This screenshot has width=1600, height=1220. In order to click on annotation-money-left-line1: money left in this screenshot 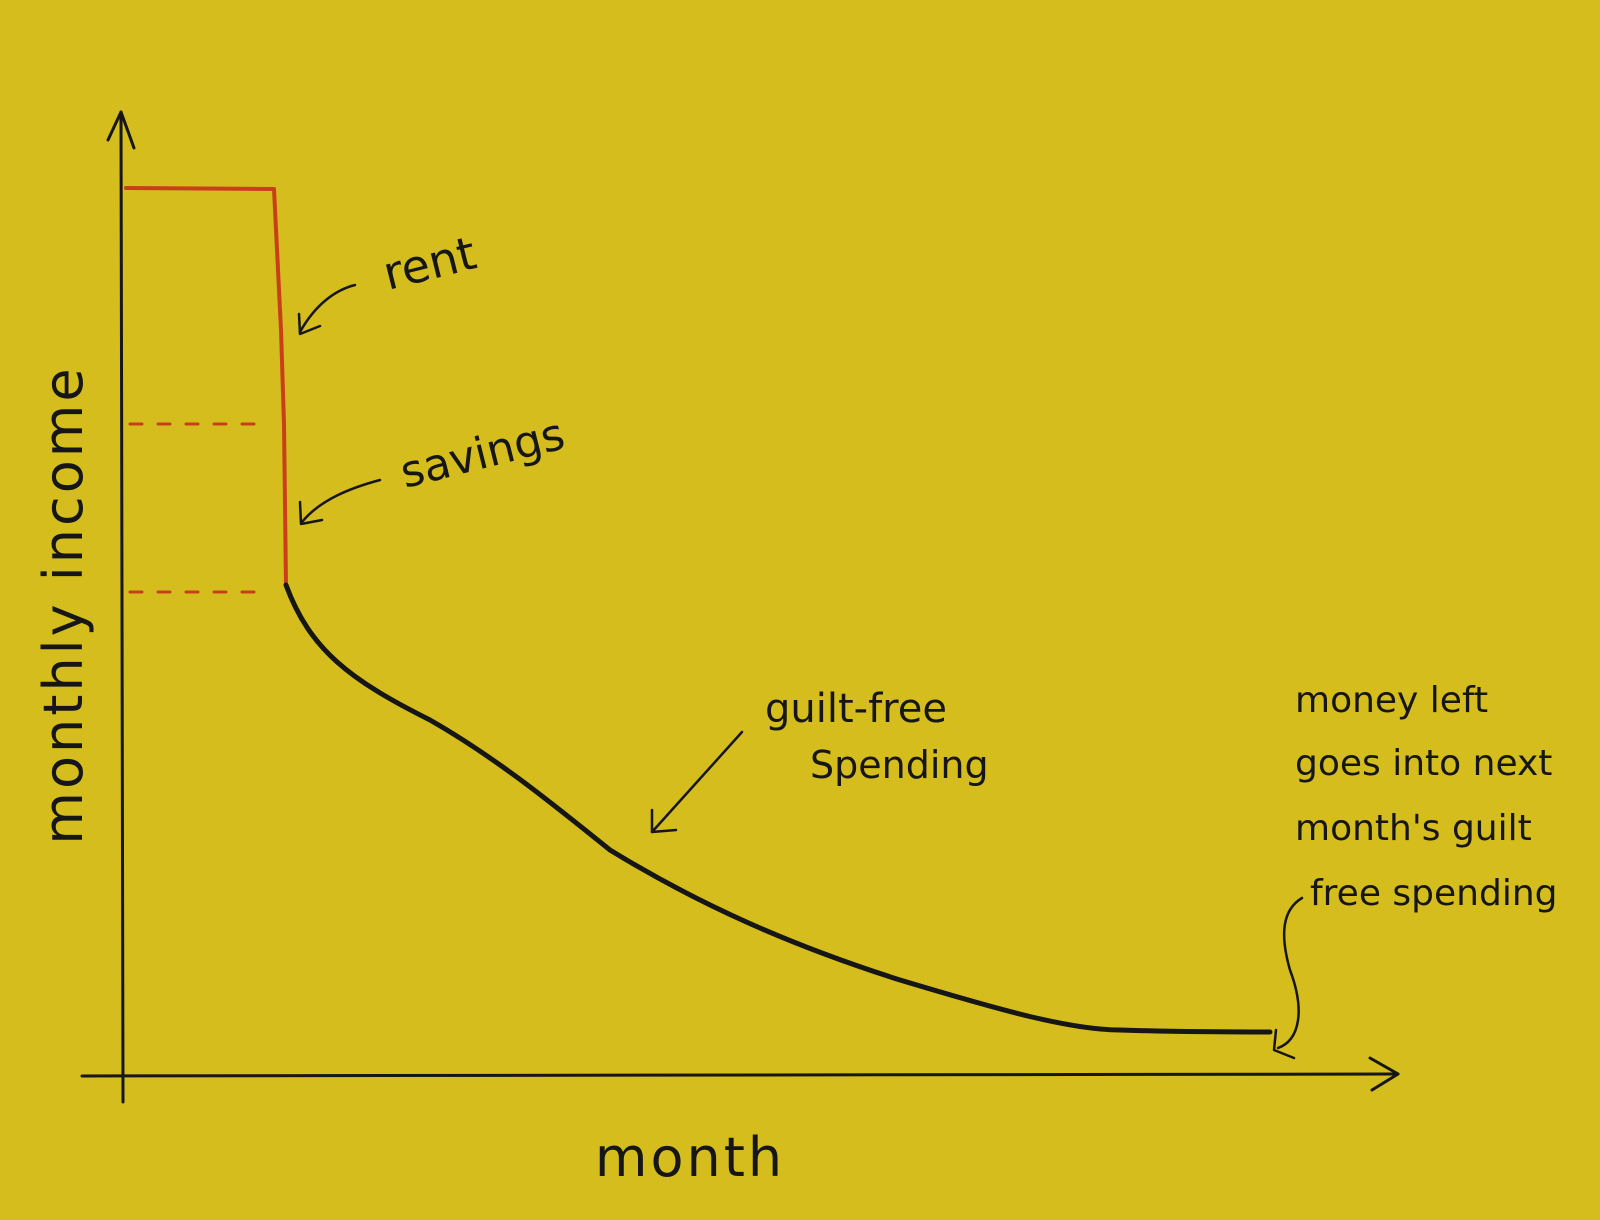, I will do `click(1391, 700)`.